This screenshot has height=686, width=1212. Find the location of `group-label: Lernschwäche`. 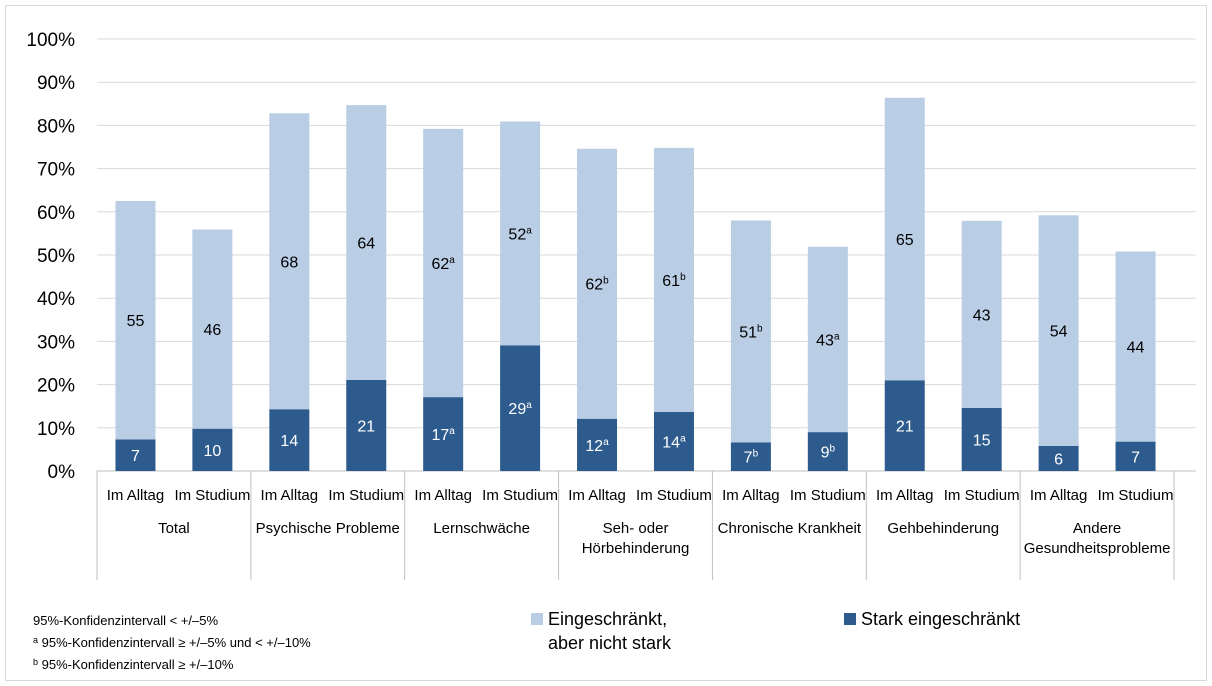

group-label: Lernschwäche is located at coordinates (481, 528).